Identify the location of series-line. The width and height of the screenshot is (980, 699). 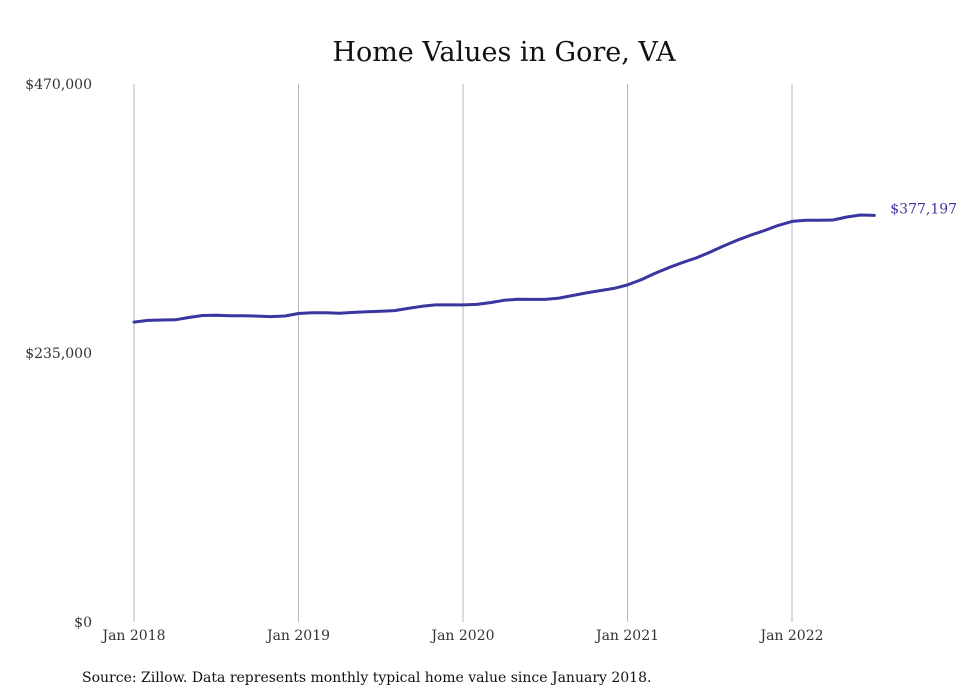
(504, 268).